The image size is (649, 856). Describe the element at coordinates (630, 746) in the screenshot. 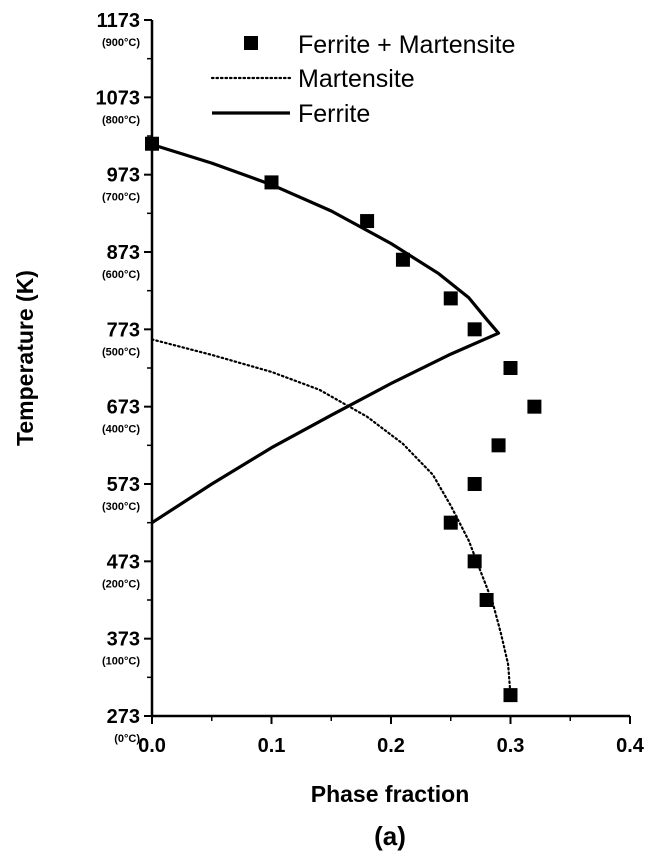

I see `x-tick-label: 0.4` at that location.